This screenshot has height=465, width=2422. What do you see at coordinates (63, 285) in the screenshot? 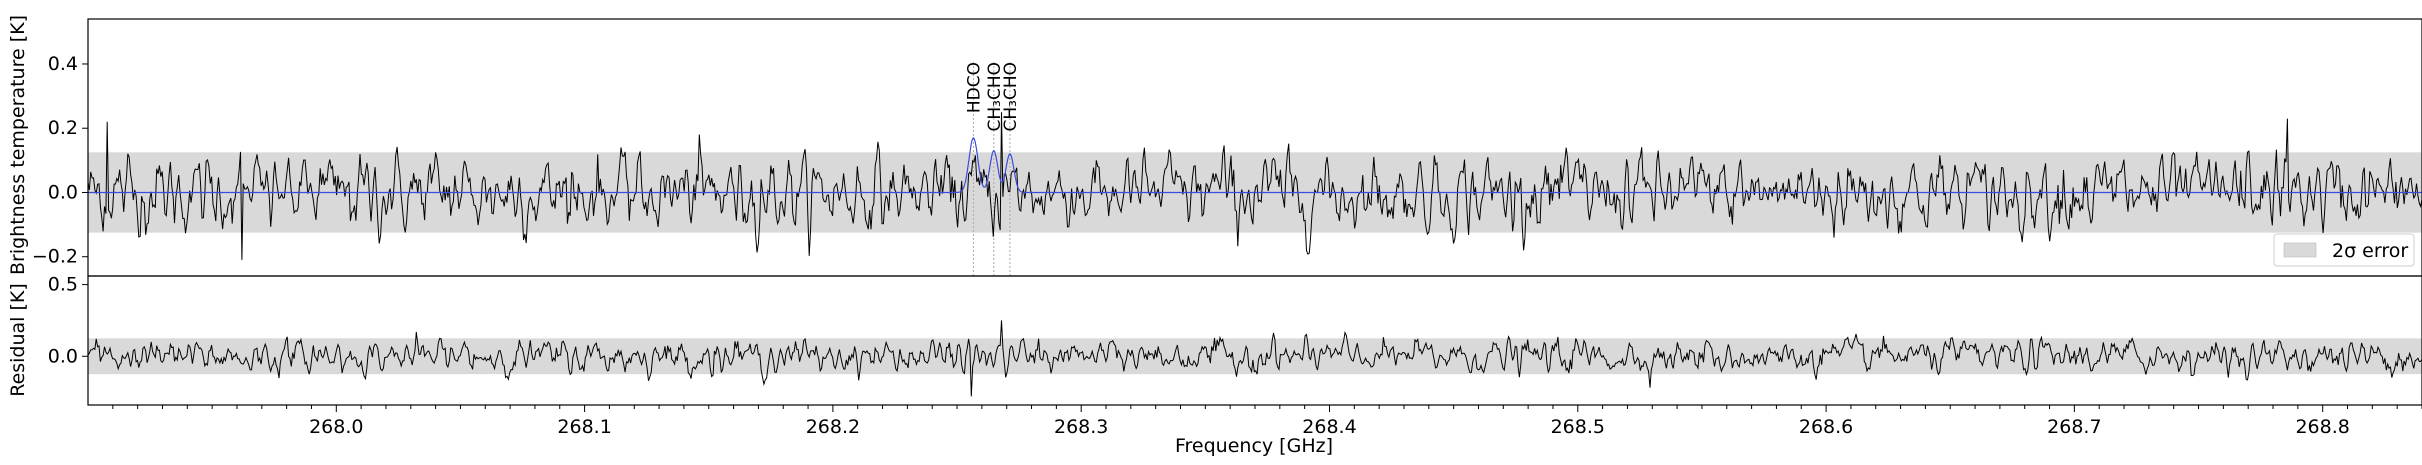
I see `y-tick-label: 0.5` at bounding box center [63, 285].